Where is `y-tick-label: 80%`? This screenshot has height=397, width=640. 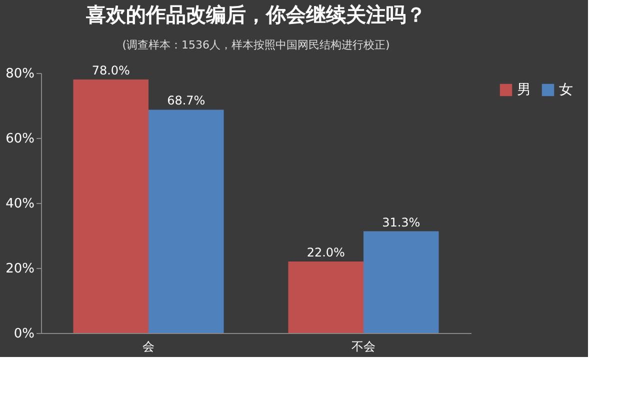 y-tick-label: 80% is located at coordinates (20, 74).